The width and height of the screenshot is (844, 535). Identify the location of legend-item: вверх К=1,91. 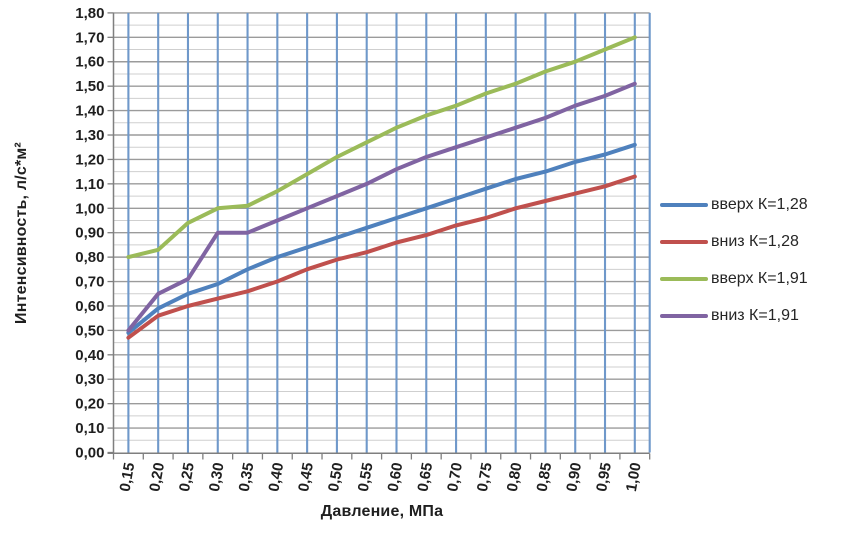
(752, 278).